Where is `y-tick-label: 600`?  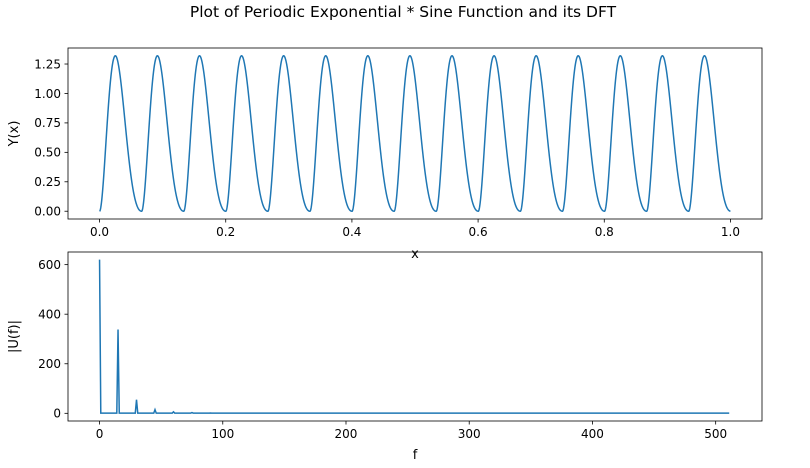 y-tick-label: 600 is located at coordinates (49, 265).